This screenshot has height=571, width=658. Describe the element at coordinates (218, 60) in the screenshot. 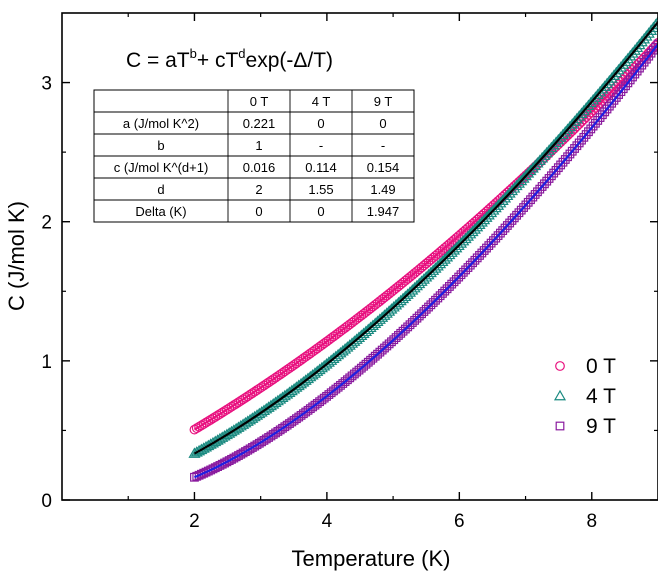

I see `formula-part-2: + cT` at that location.